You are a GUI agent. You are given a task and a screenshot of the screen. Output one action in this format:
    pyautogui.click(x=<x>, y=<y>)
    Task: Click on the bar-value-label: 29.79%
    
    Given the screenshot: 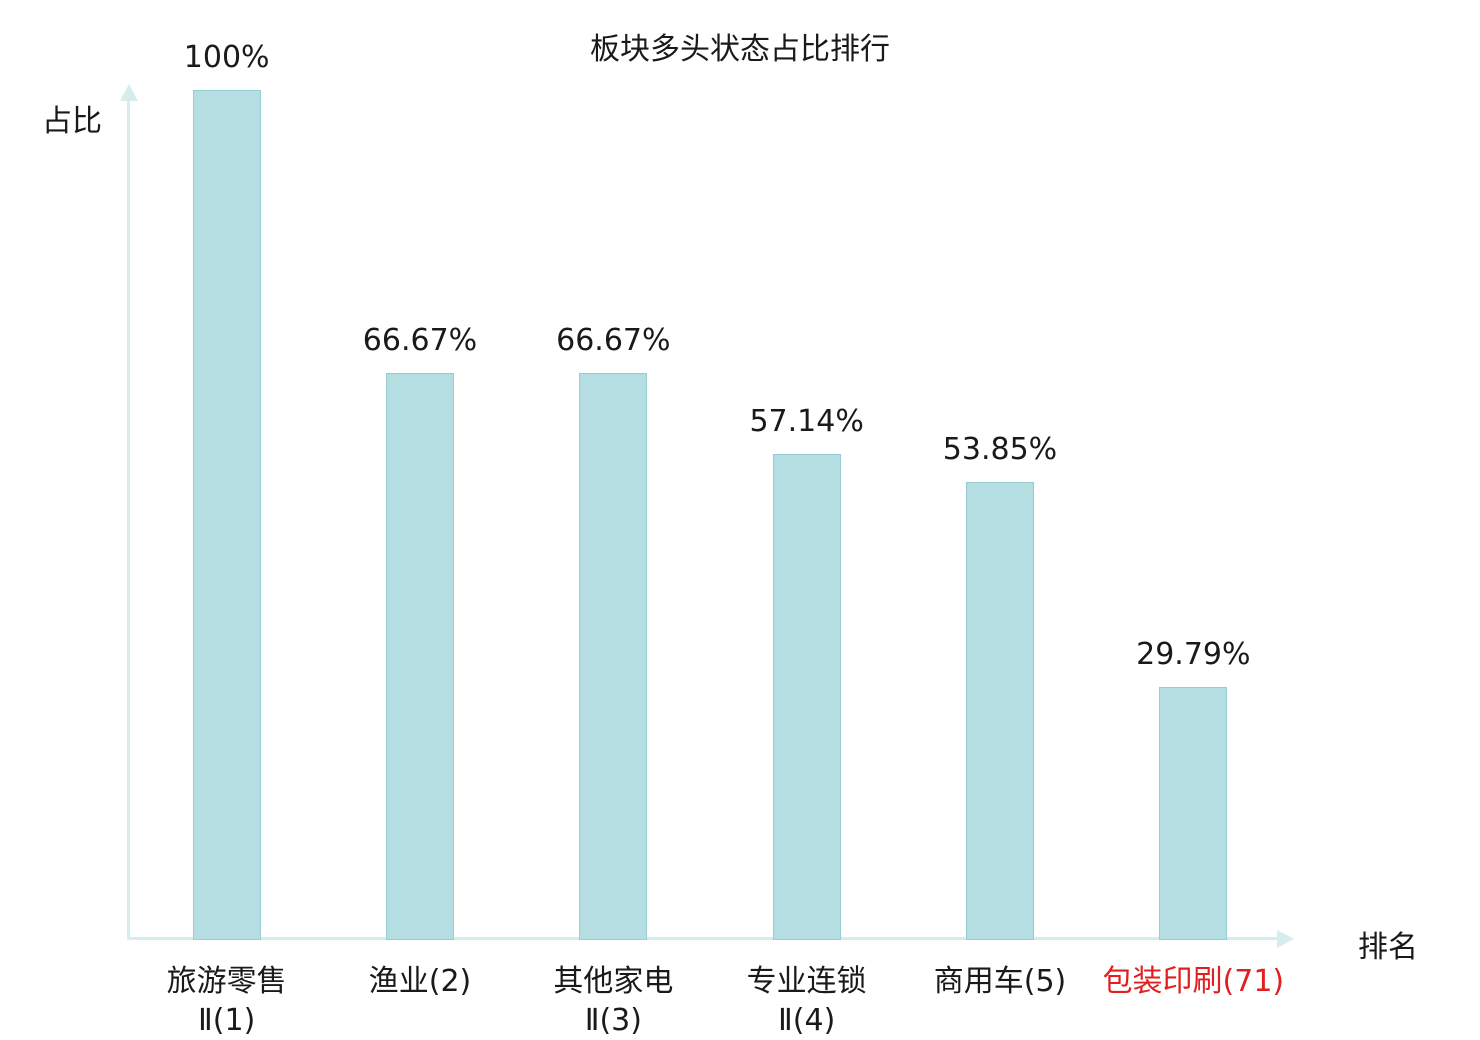 What is the action you would take?
    pyautogui.click(x=1193, y=654)
    